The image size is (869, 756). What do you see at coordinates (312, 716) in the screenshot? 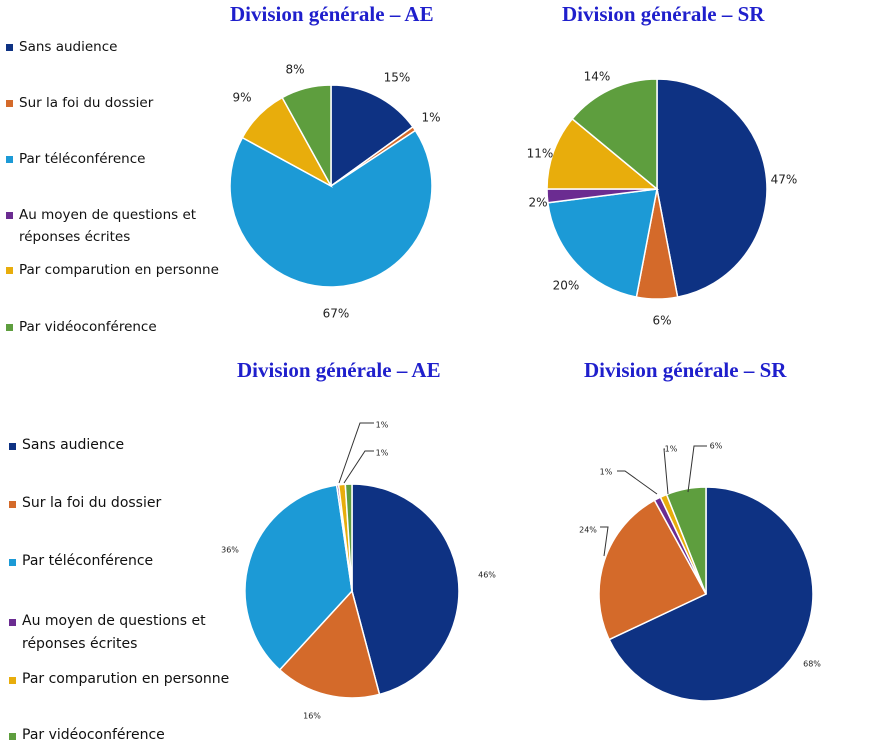
I see `data-label: 16%` at bounding box center [312, 716].